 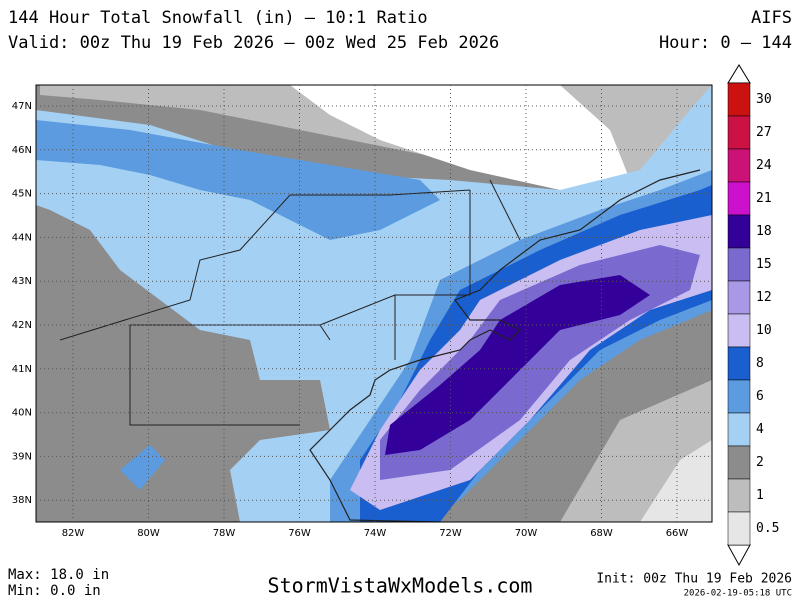 What do you see at coordinates (771, 18) in the screenshot?
I see `model-name: AIFS` at bounding box center [771, 18].